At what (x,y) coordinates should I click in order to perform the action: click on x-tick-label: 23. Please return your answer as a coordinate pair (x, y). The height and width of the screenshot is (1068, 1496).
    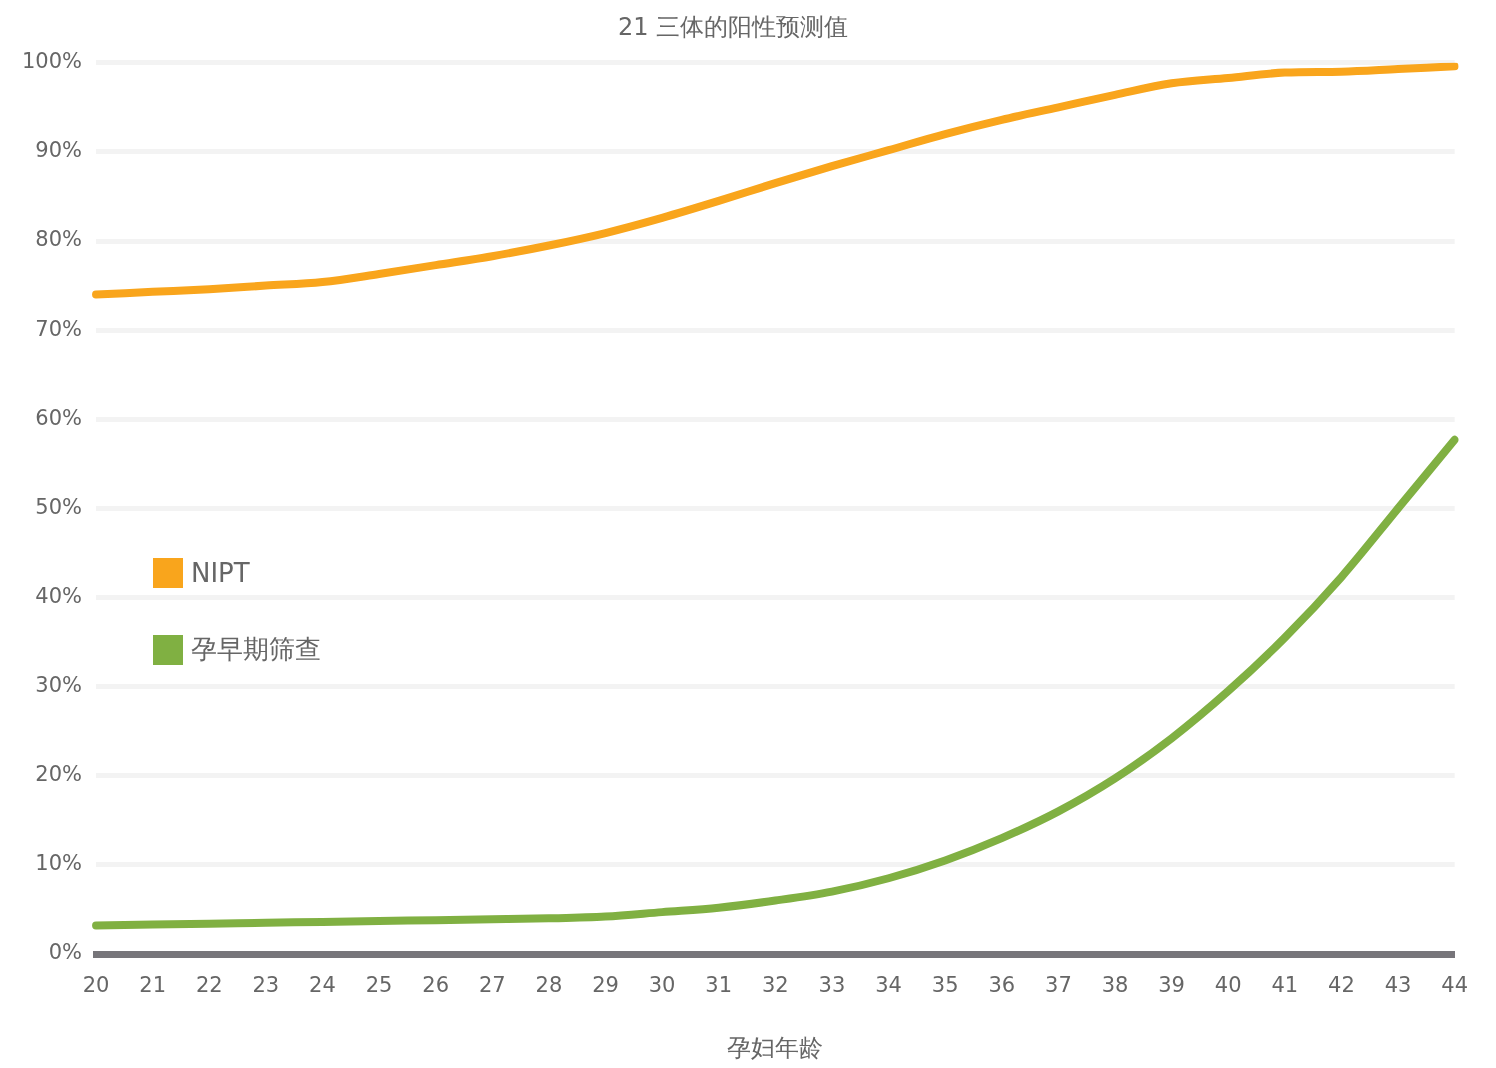
    Looking at the image, I should click on (266, 985).